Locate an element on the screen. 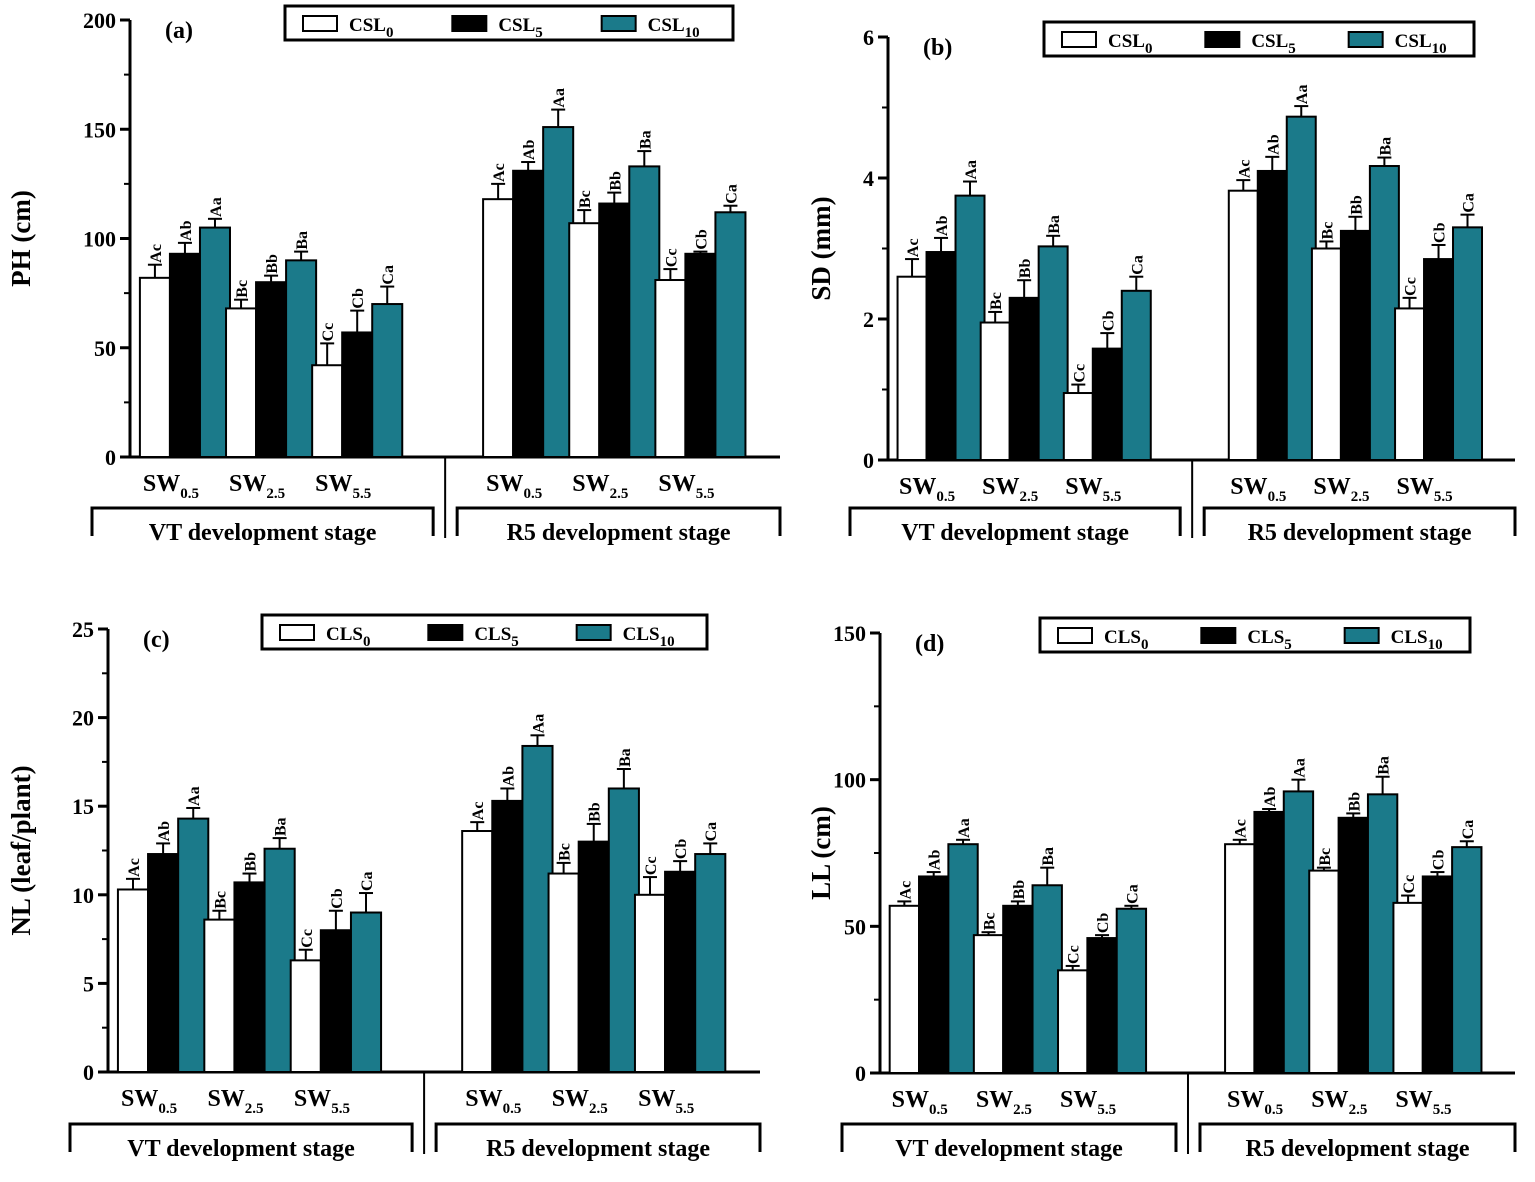 The height and width of the screenshot is (1182, 1535). y-tick-label: 4 is located at coordinates (868, 178).